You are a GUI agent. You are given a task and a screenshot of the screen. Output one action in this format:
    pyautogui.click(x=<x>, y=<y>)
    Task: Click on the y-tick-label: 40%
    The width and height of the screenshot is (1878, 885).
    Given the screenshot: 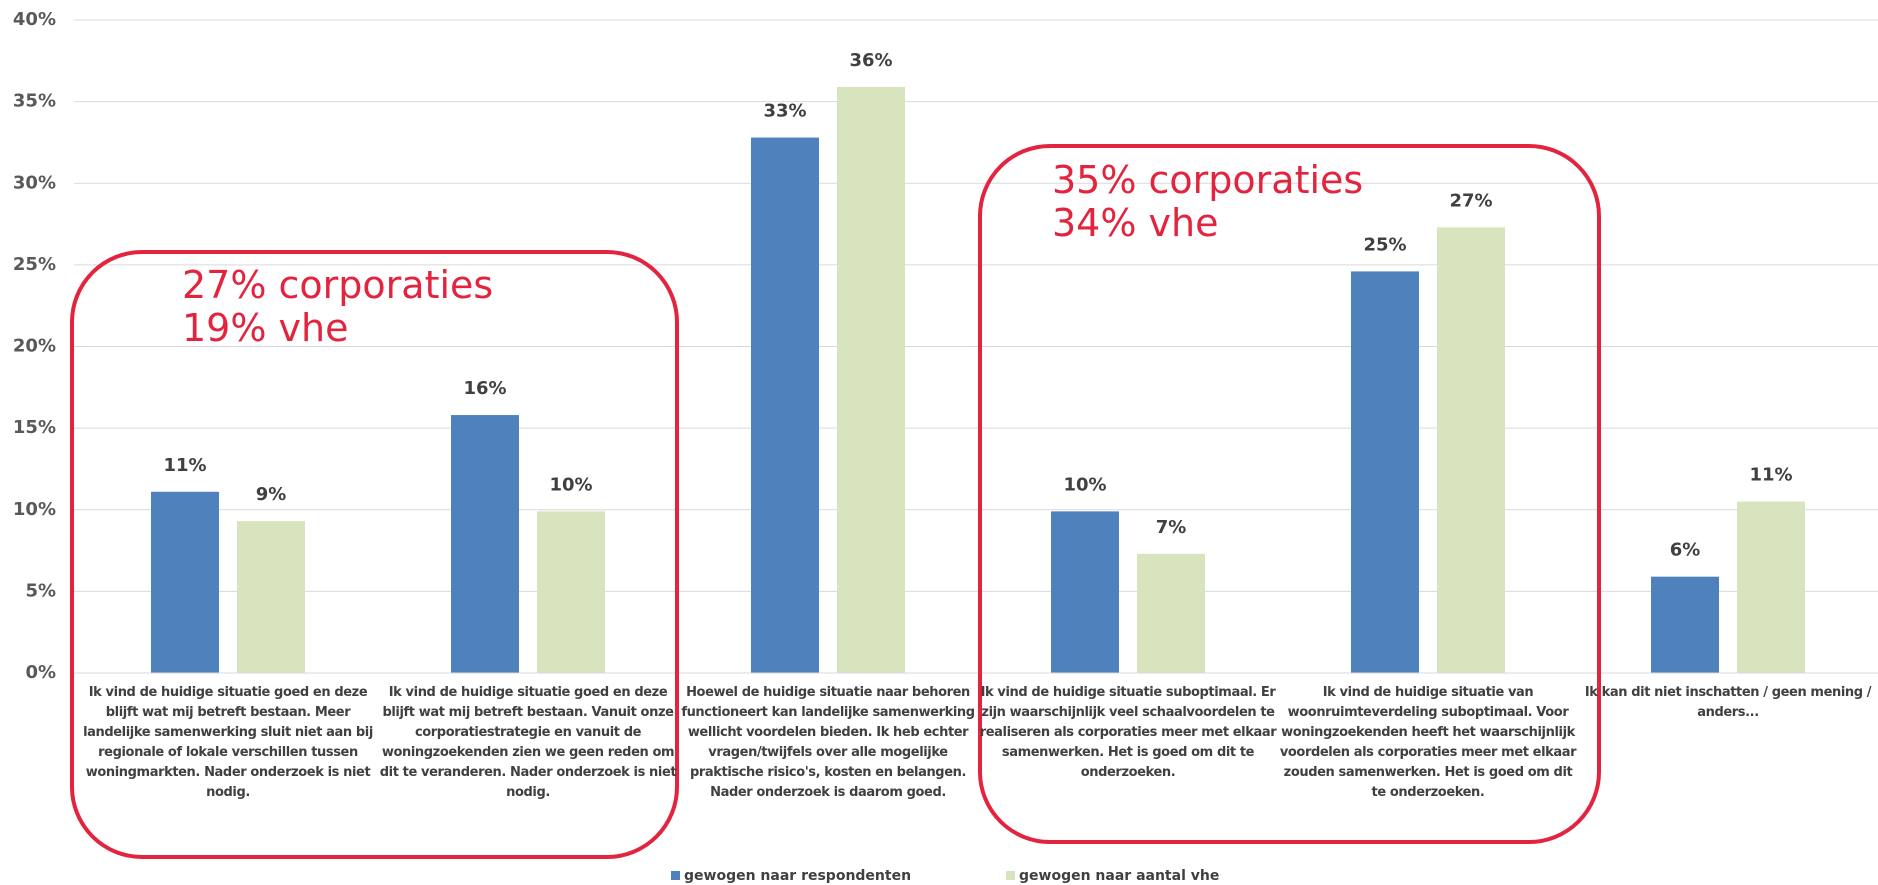 What is the action you would take?
    pyautogui.click(x=34, y=19)
    